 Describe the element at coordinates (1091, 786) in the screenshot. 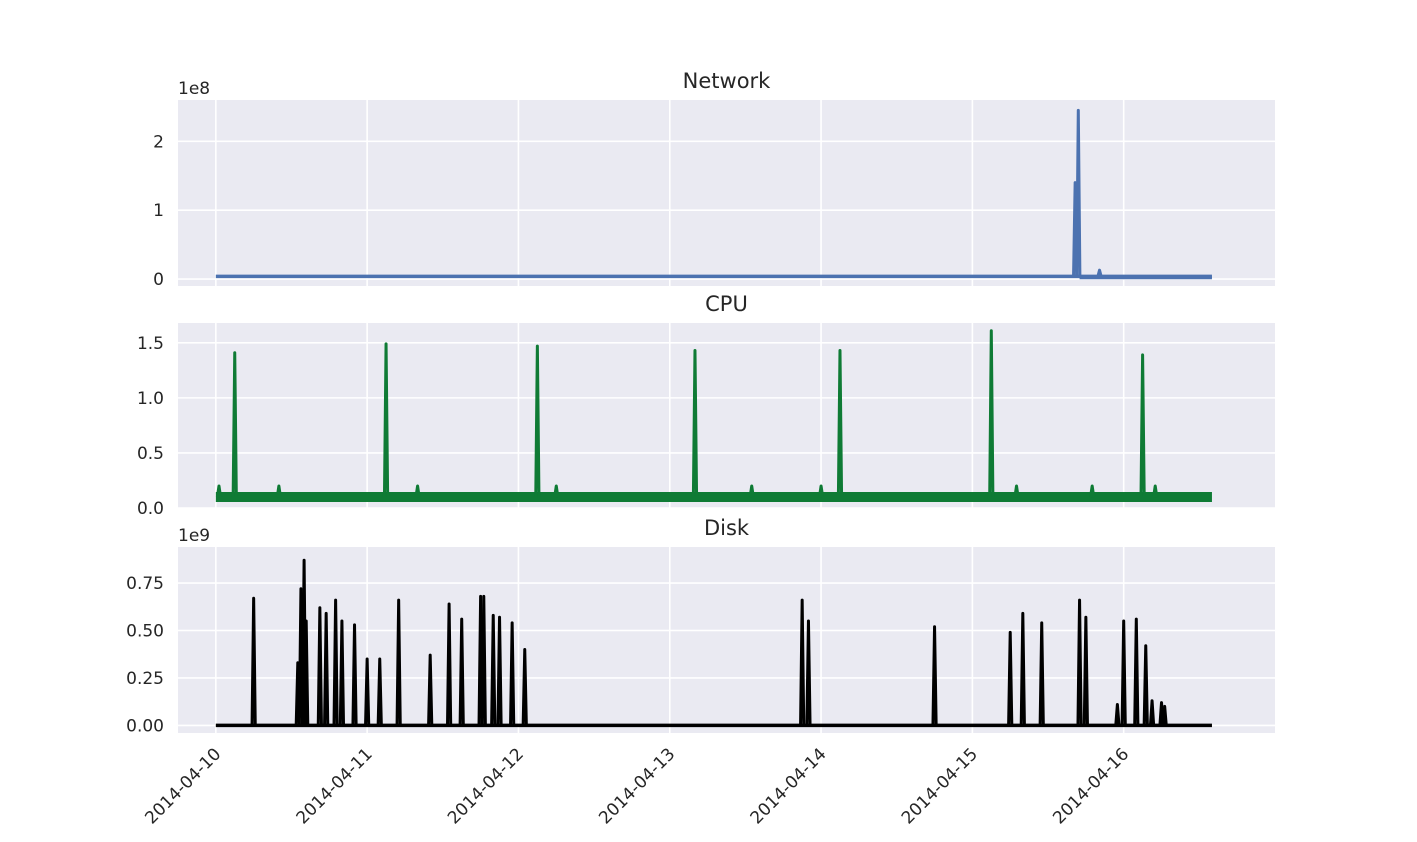

I see `x-tick-label: 2014-04-16` at that location.